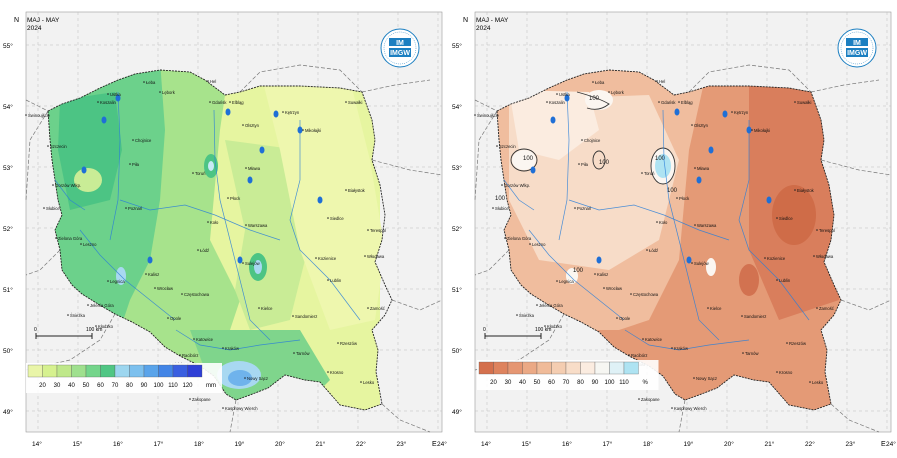 The height and width of the screenshot is (458, 897). What do you see at coordinates (457, 290) in the screenshot?
I see `lat-label: 51°` at bounding box center [457, 290].